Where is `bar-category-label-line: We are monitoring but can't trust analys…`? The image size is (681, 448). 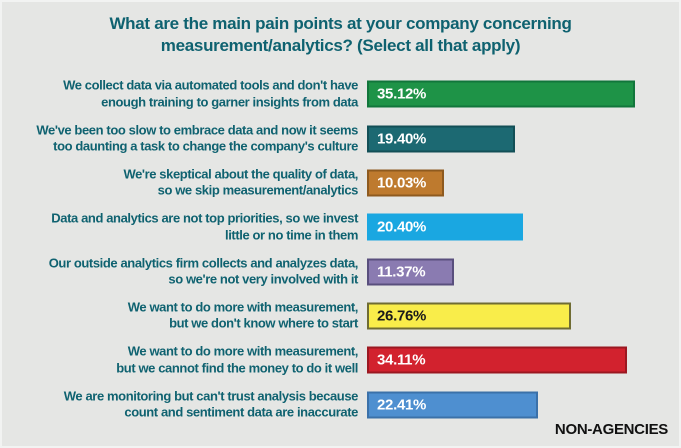
bar-category-label-line: We are monitoring but can't trust analys… is located at coordinates (211, 396).